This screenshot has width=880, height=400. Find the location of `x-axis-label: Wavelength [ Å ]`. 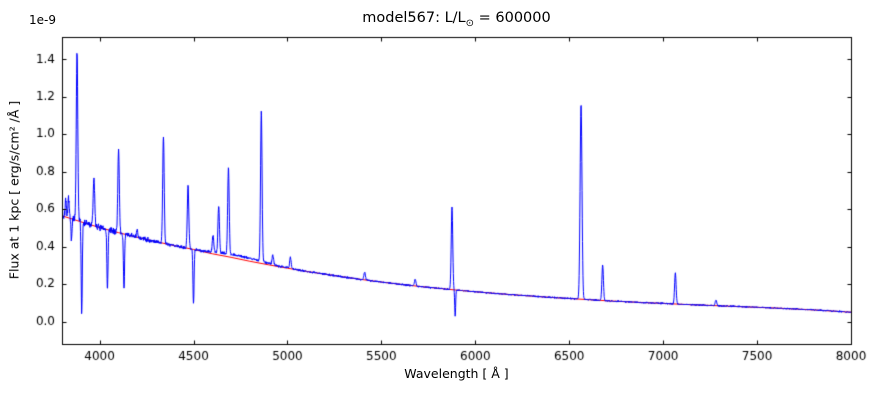

x-axis-label: Wavelength [ Å ] is located at coordinates (456, 373).